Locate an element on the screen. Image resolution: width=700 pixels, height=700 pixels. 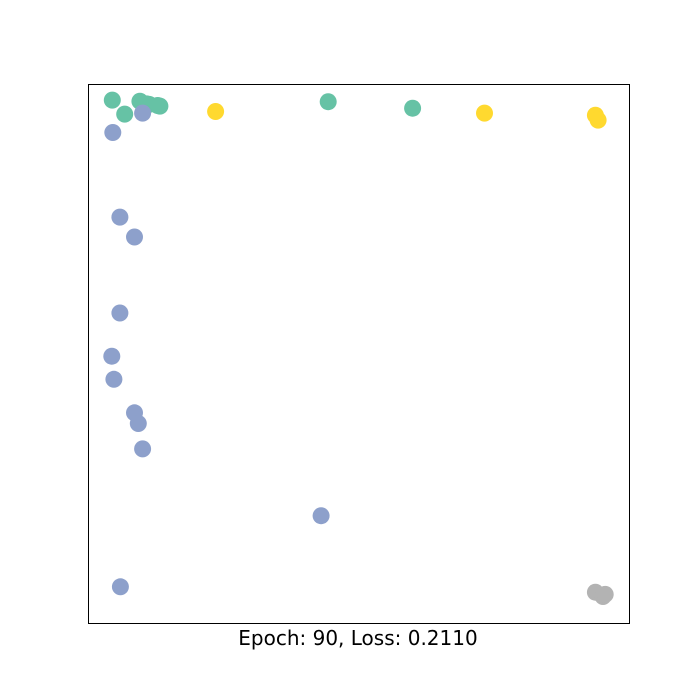
x-axis-label: Epoch: 90, Loss: 0.2110 is located at coordinates (357, 638).